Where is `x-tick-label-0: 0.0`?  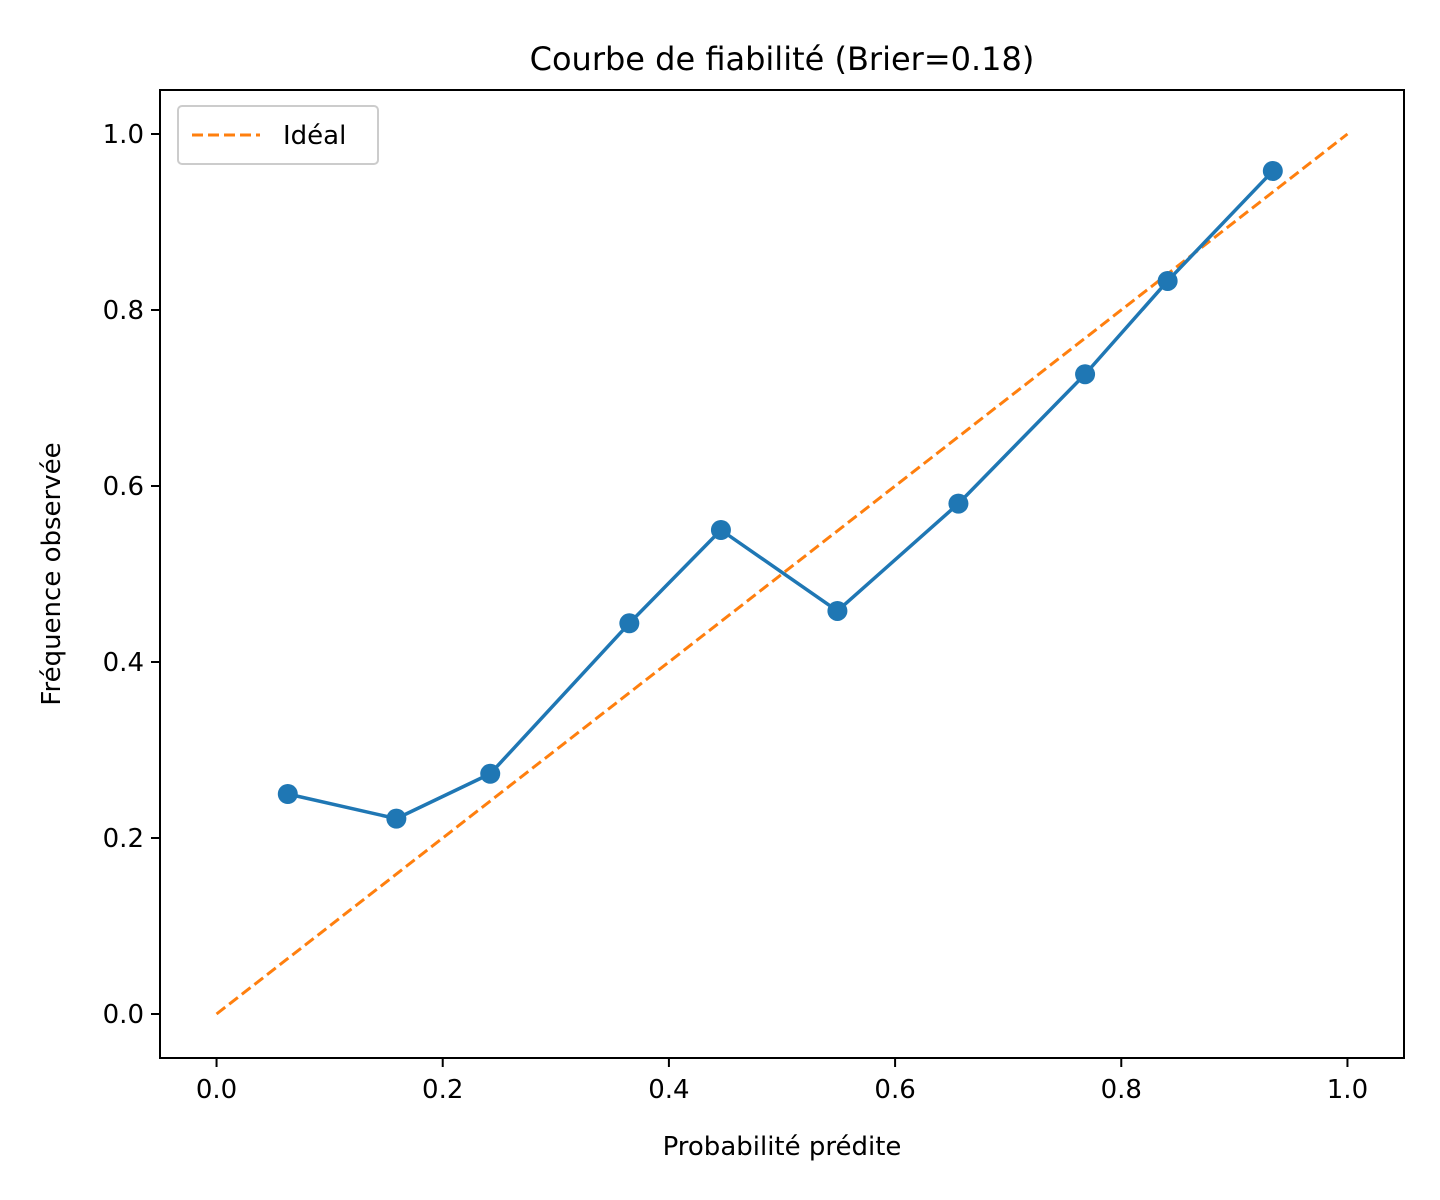
x-tick-label-0: 0.0 is located at coordinates (216, 1090).